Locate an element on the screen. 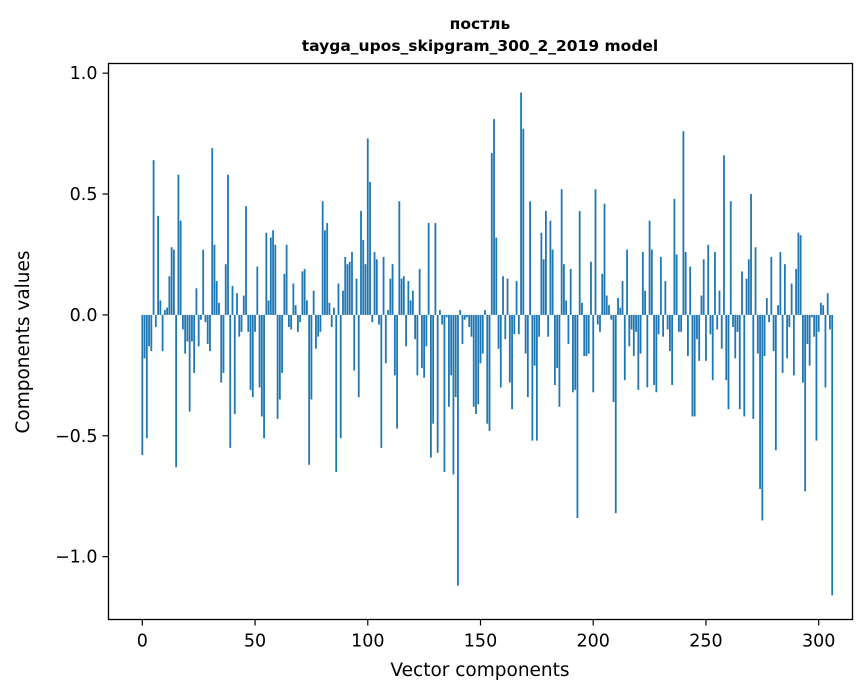 This screenshot has height=696, width=867. y-tick-label-3: −0.5 is located at coordinates (76, 437).